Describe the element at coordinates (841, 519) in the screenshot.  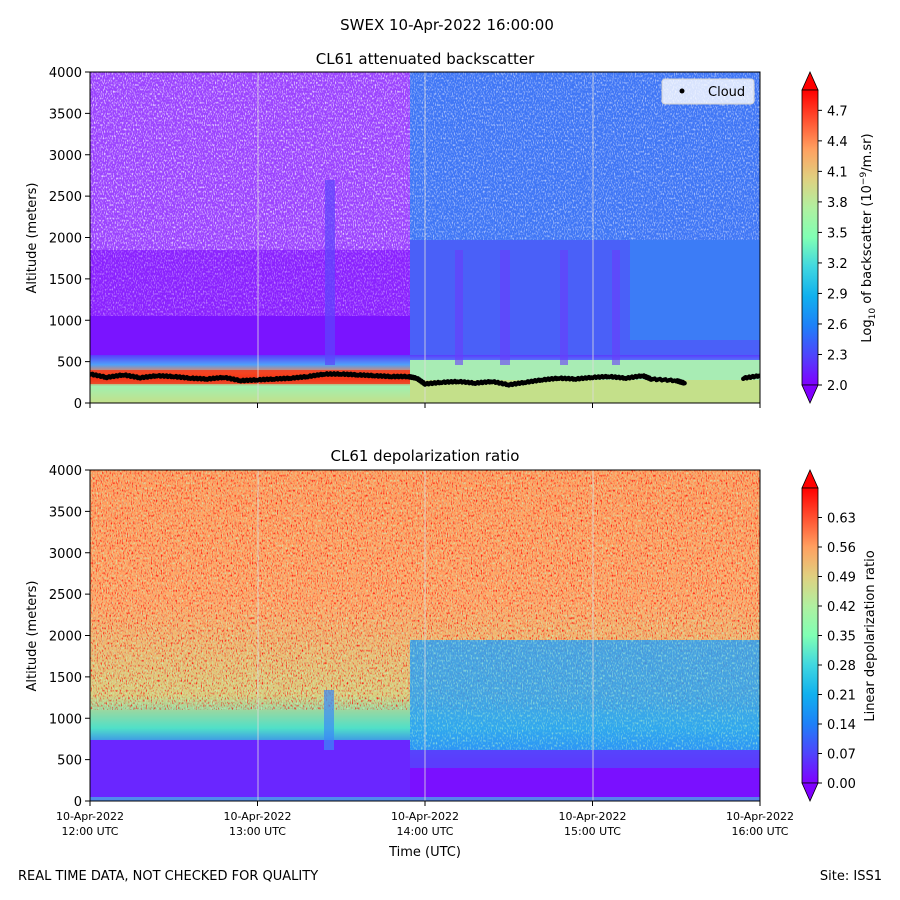
I see `colorbar-tick-label: 0.63` at that location.